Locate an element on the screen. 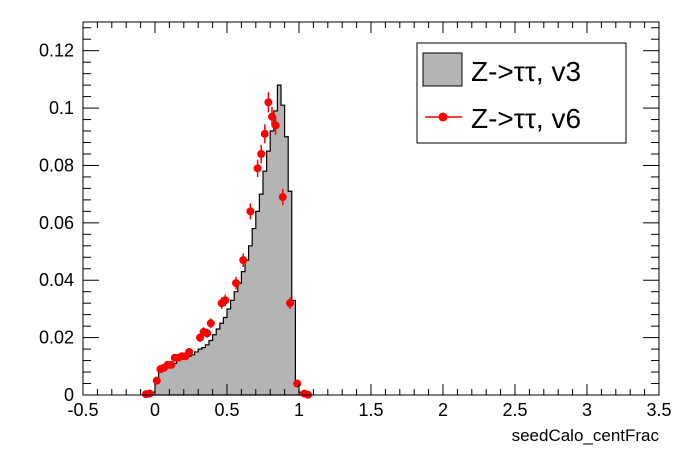  y-tick-label: 0 is located at coordinates (69, 395).